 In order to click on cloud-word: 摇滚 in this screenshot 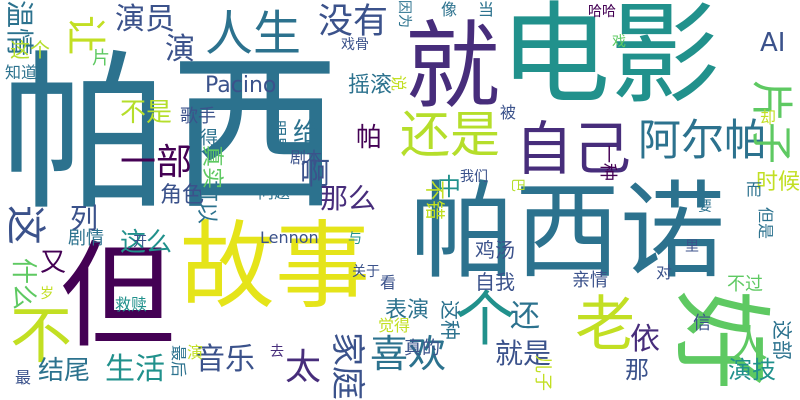, I will do `click(370, 85)`.